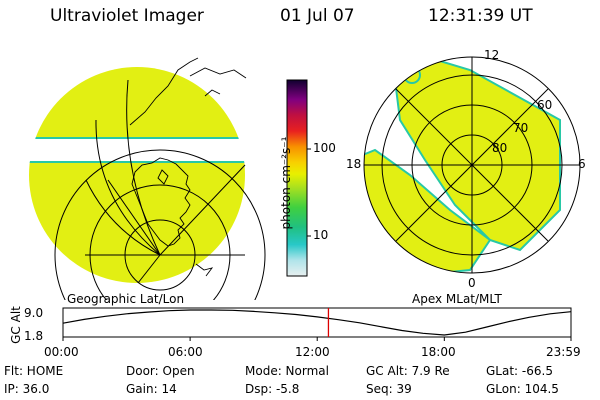  I want to click on gc-alt-series-line, so click(317, 322).